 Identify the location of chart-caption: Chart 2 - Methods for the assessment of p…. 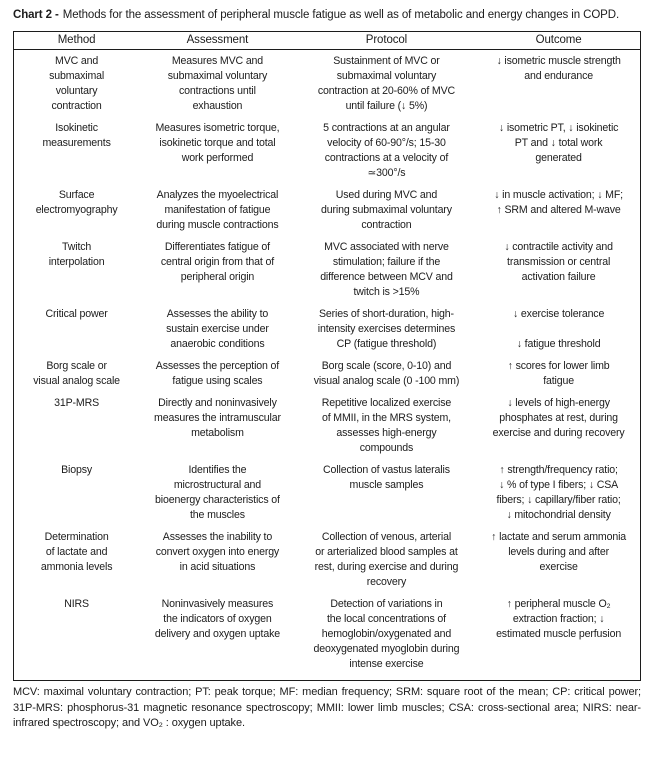
(327, 15).